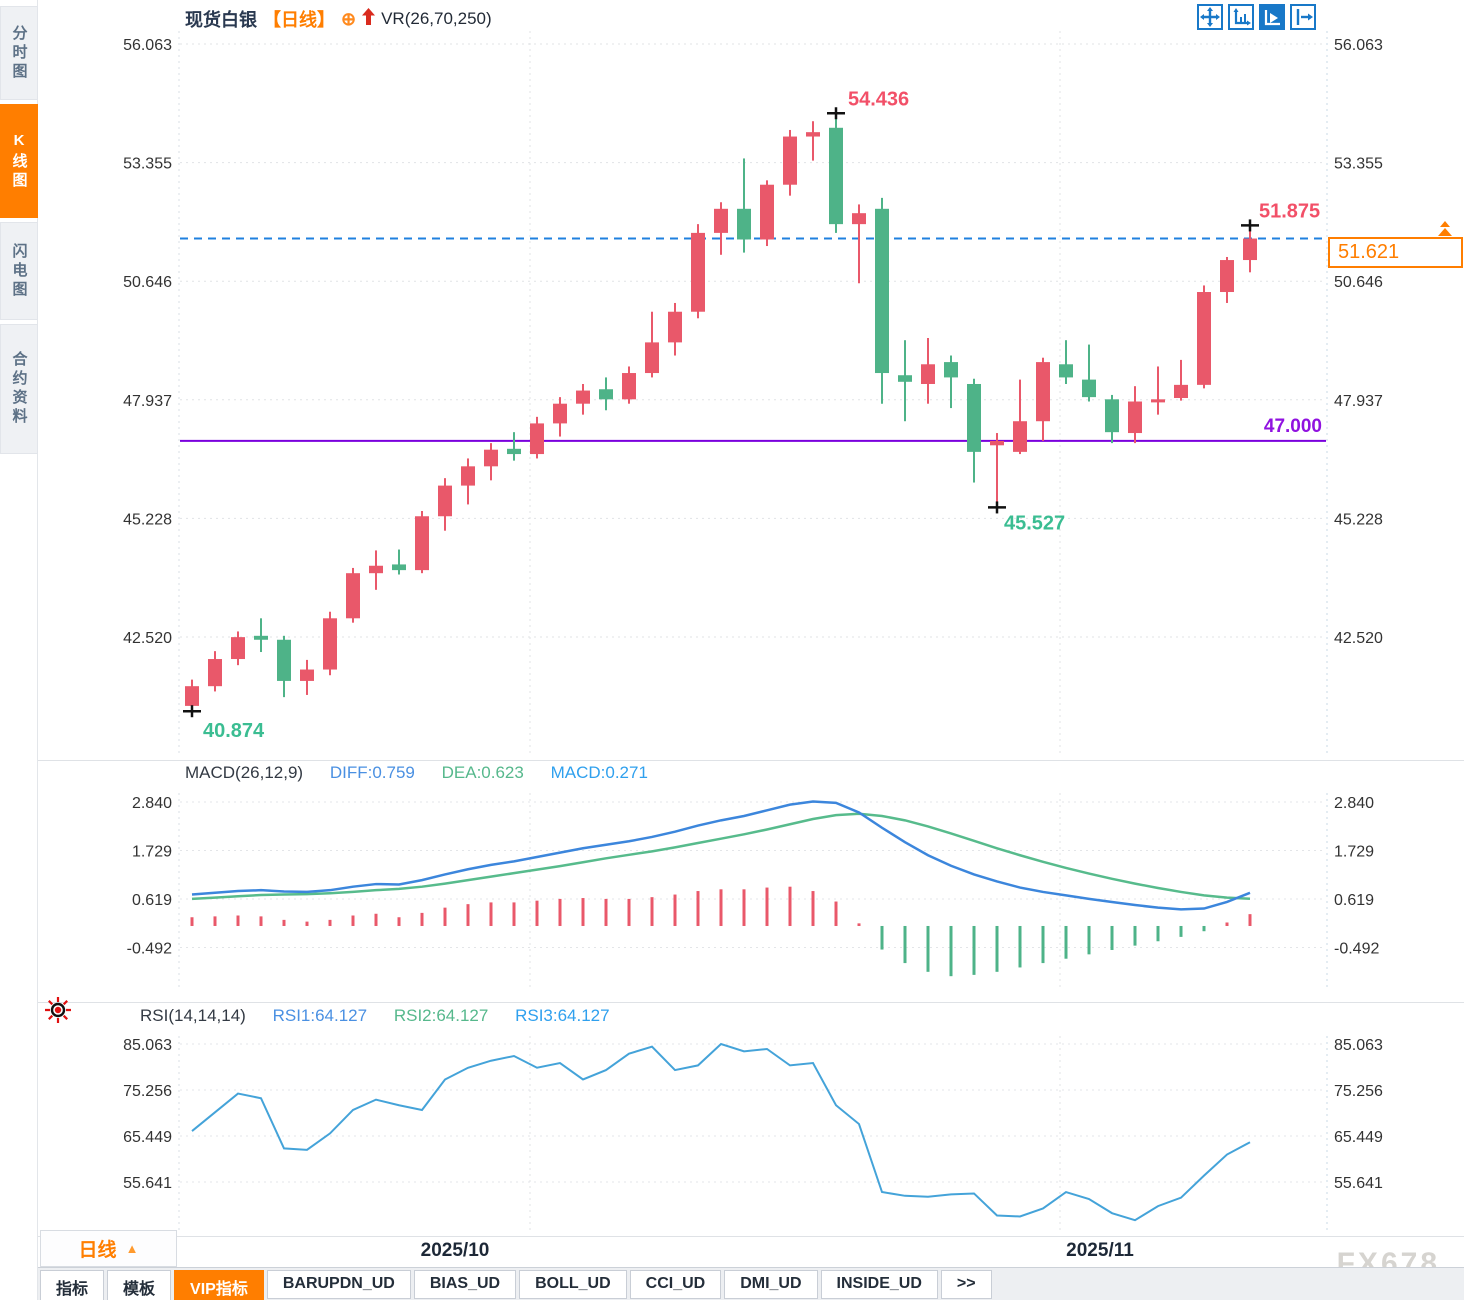 This screenshot has width=1464, height=1300. Describe the element at coordinates (132, 1248) in the screenshot. I see `period-dropdown-arrow-icon: ▲` at that location.